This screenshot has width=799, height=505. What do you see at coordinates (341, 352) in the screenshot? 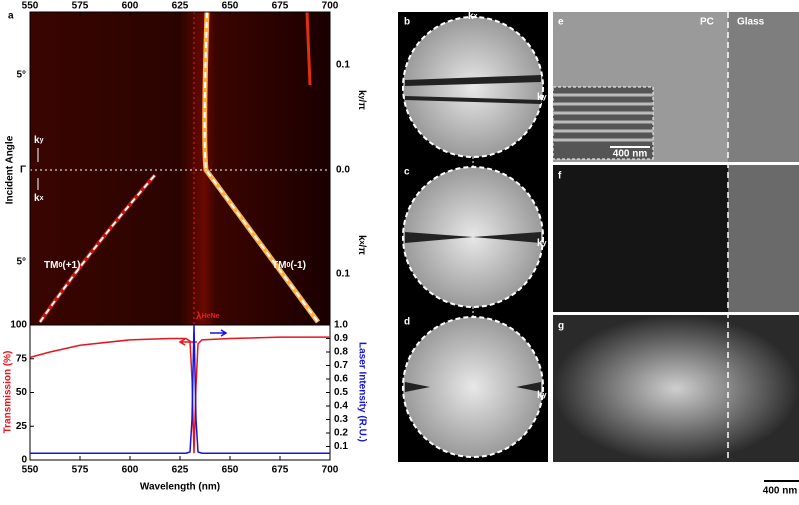
I see `y2-tick-label: 0.8` at bounding box center [341, 352].